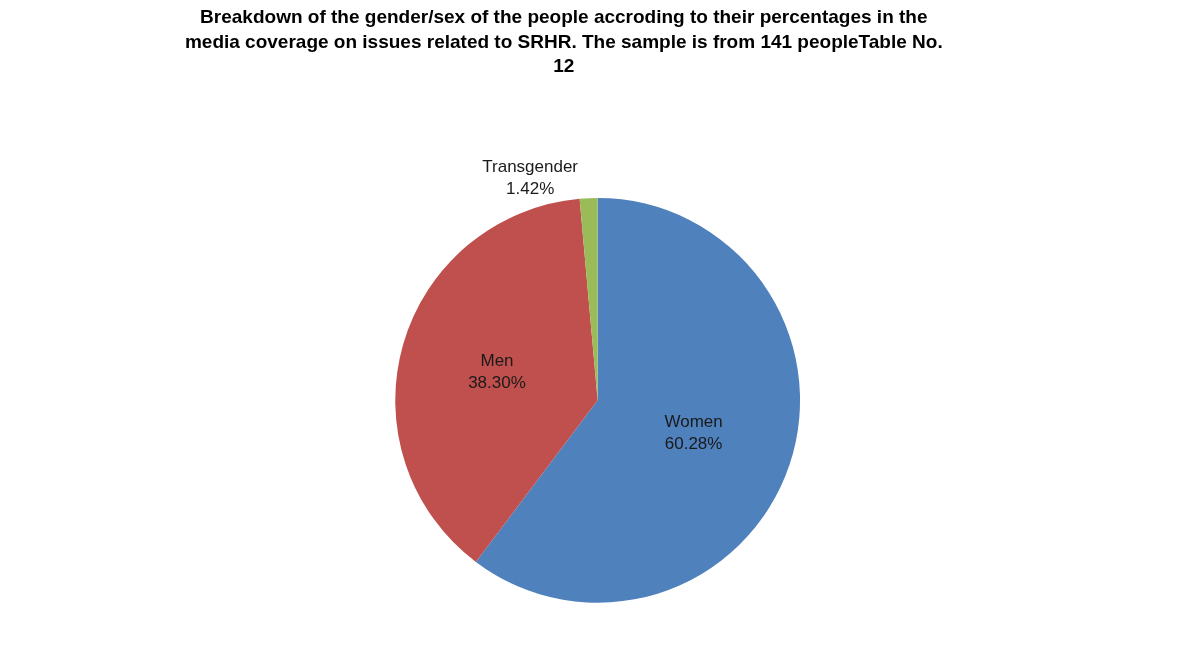  I want to click on slice-label: Men, so click(497, 361).